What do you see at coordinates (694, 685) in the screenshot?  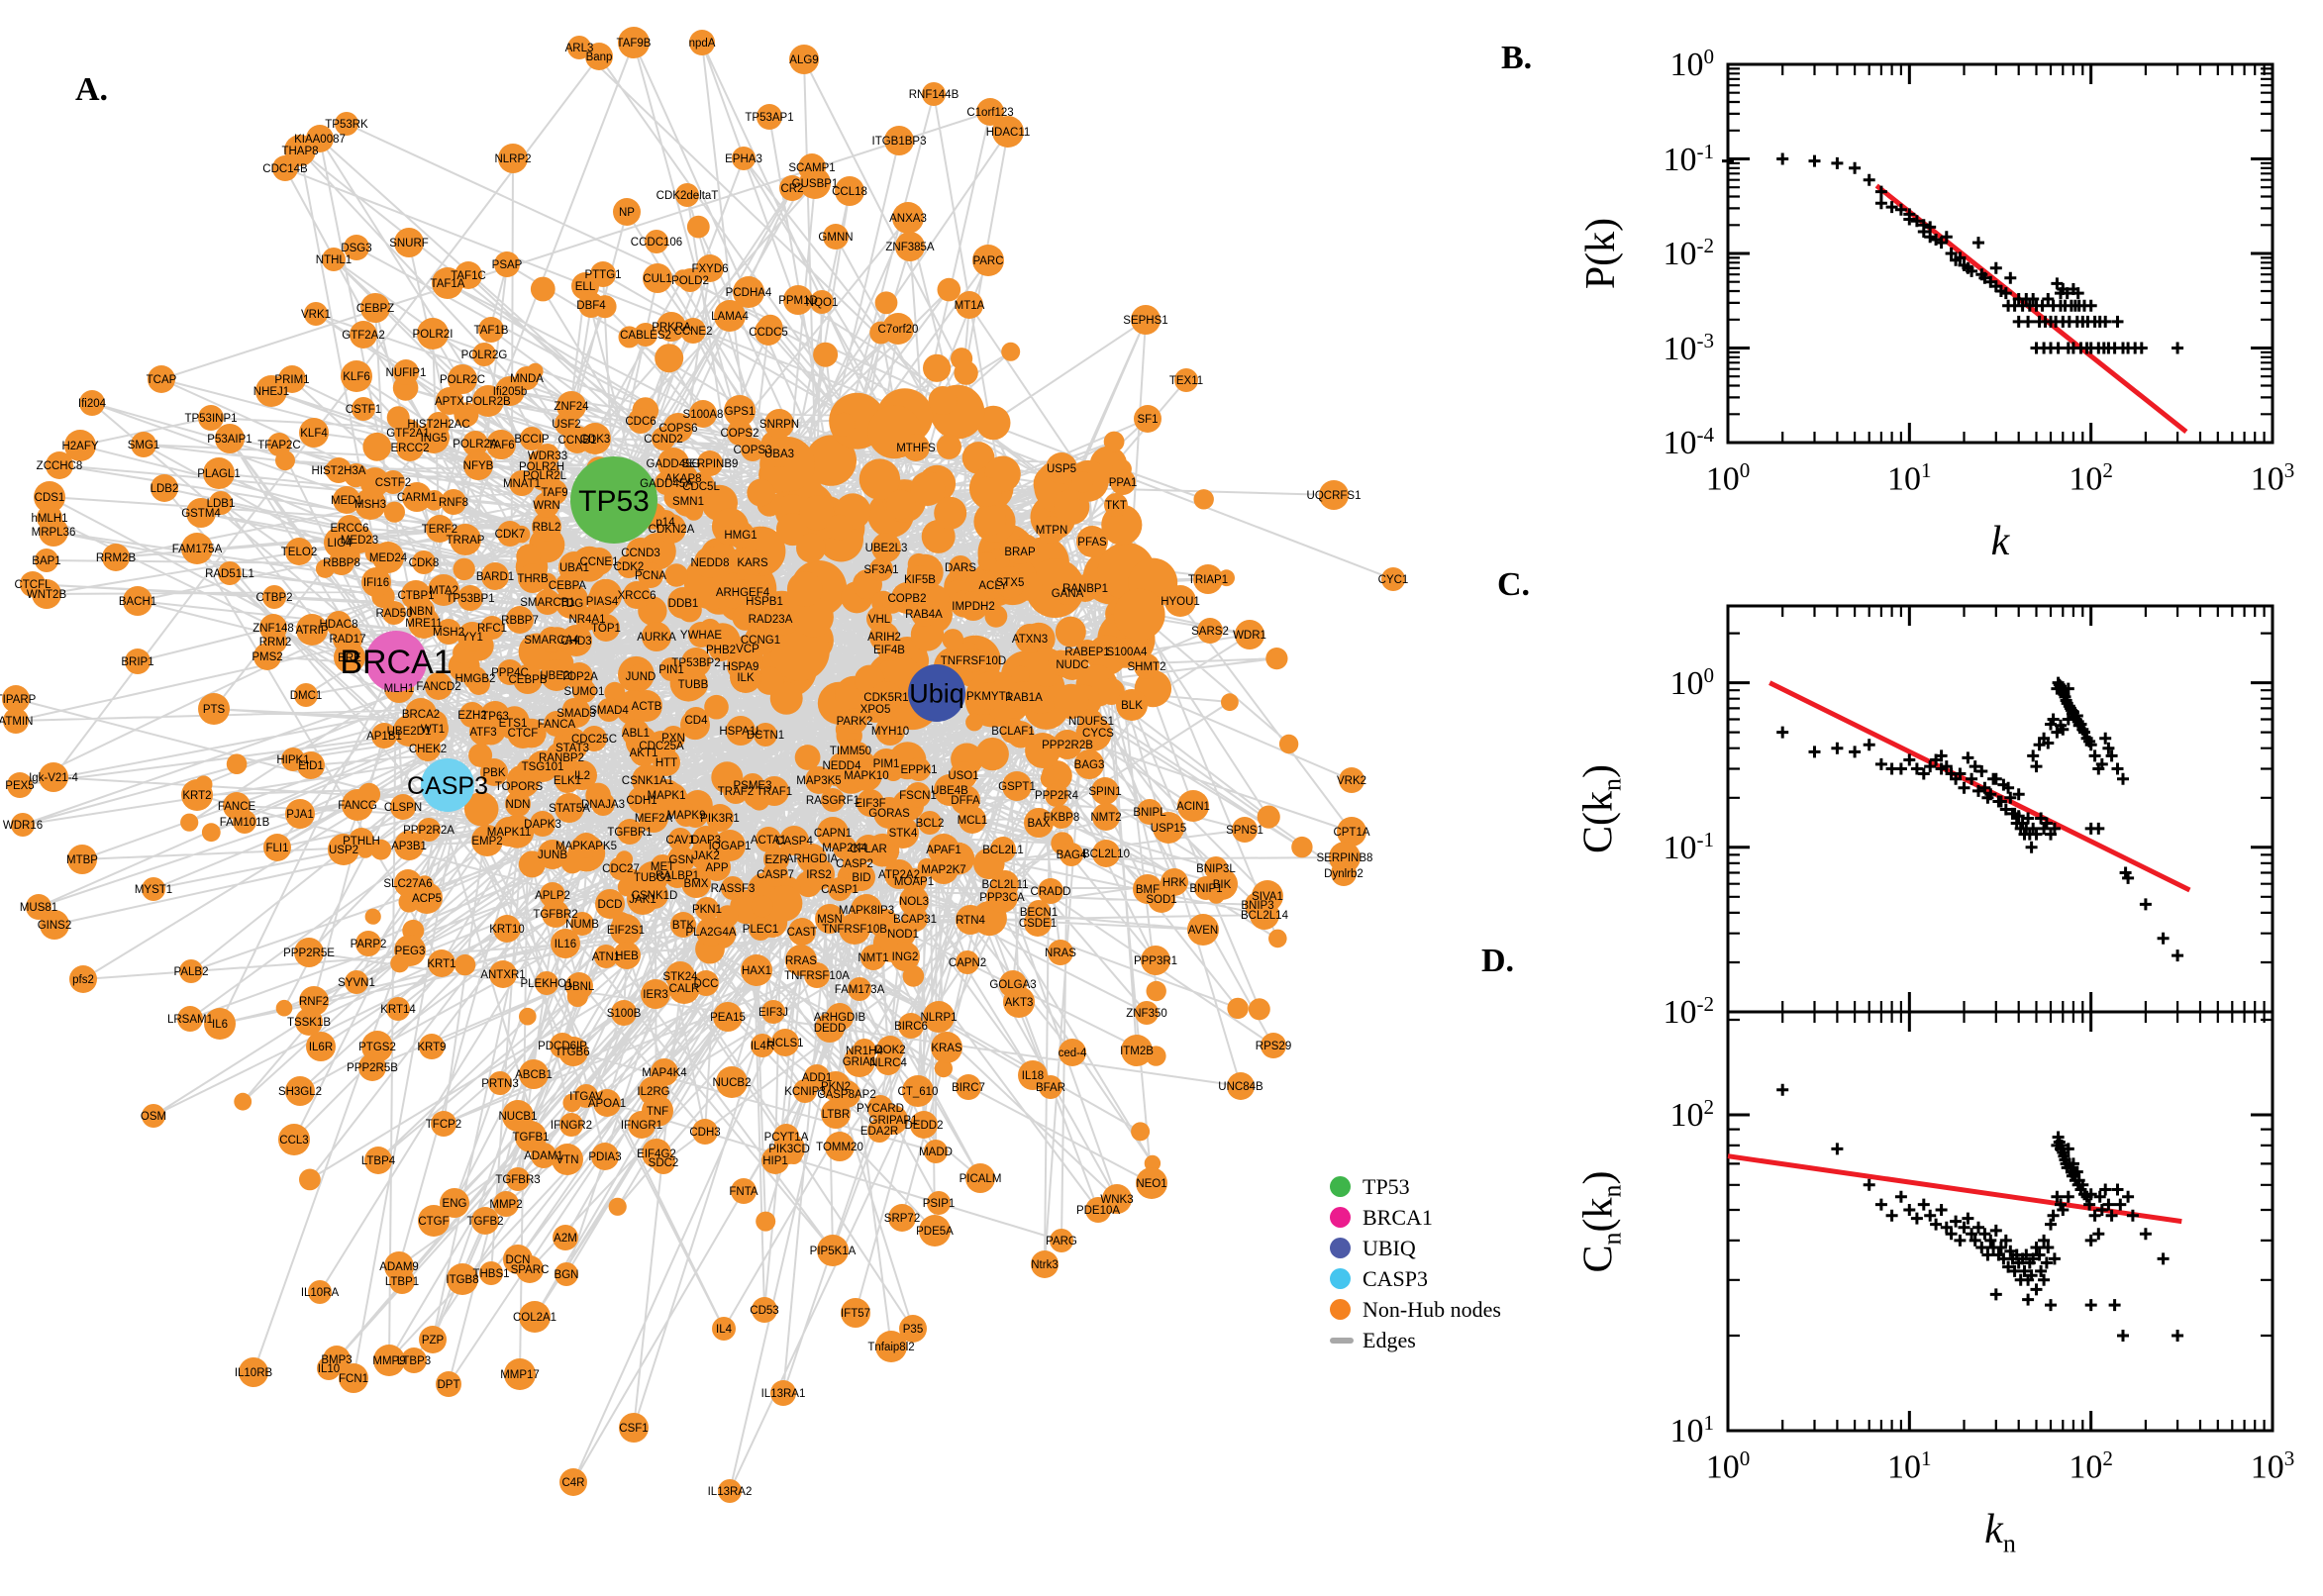 I see `network-node-label: TUBB` at bounding box center [694, 685].